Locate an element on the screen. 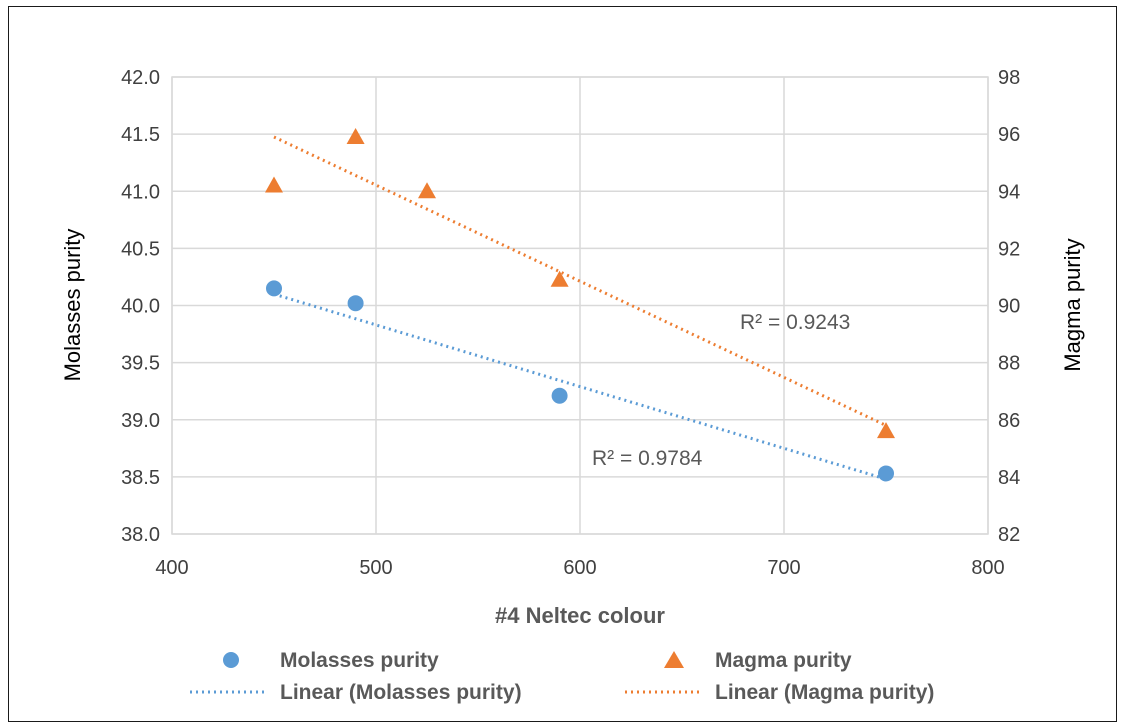 Image resolution: width=1125 pixels, height=726 pixels. y-left-tick-label: 41.5 is located at coordinates (140, 135).